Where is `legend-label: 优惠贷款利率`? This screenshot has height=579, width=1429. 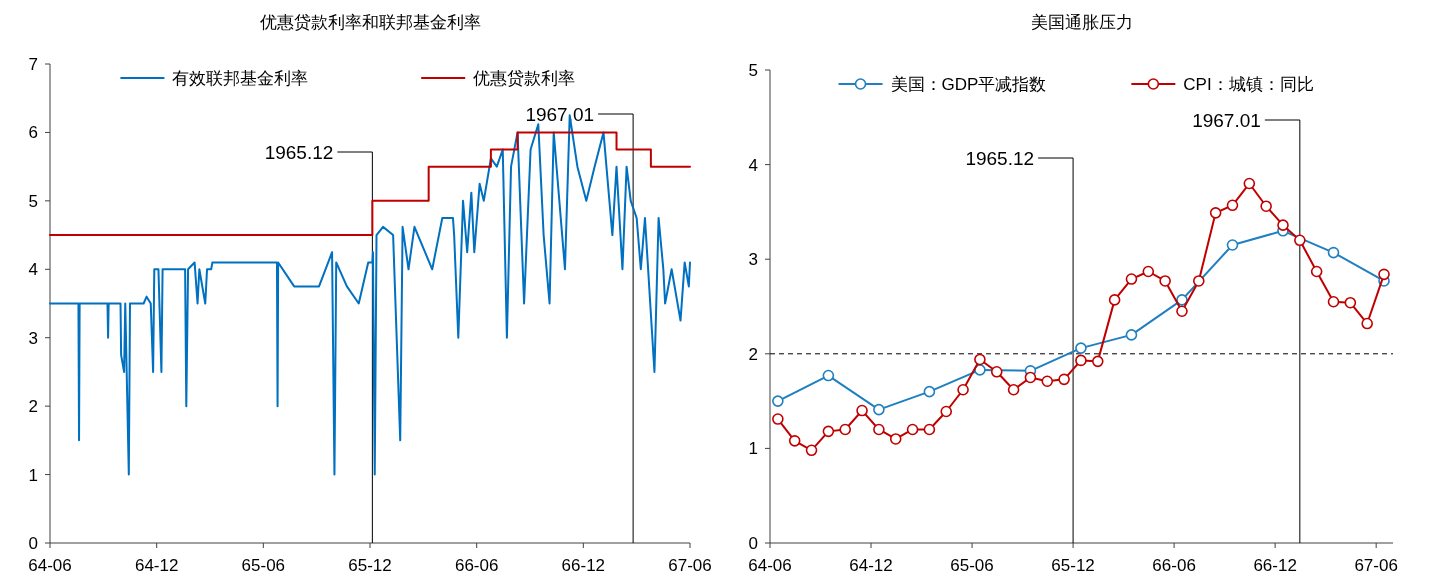 legend-label: 优惠贷款利率 is located at coordinates (524, 78).